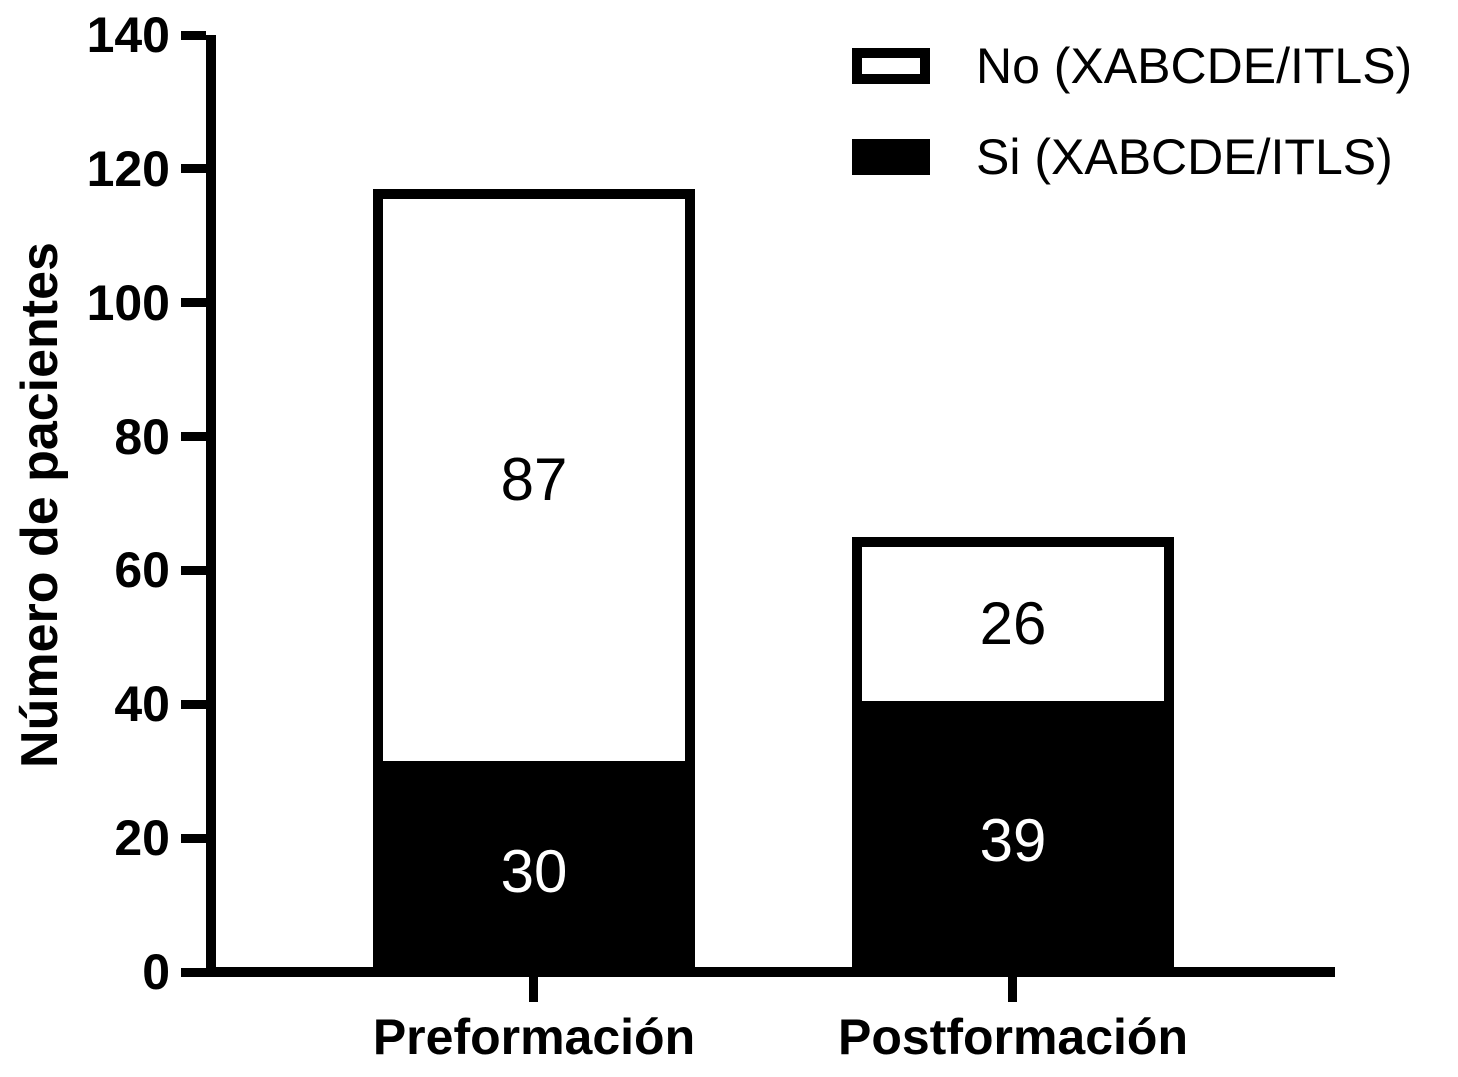  I want to click on legend-swatch-si-icon, so click(891, 156).